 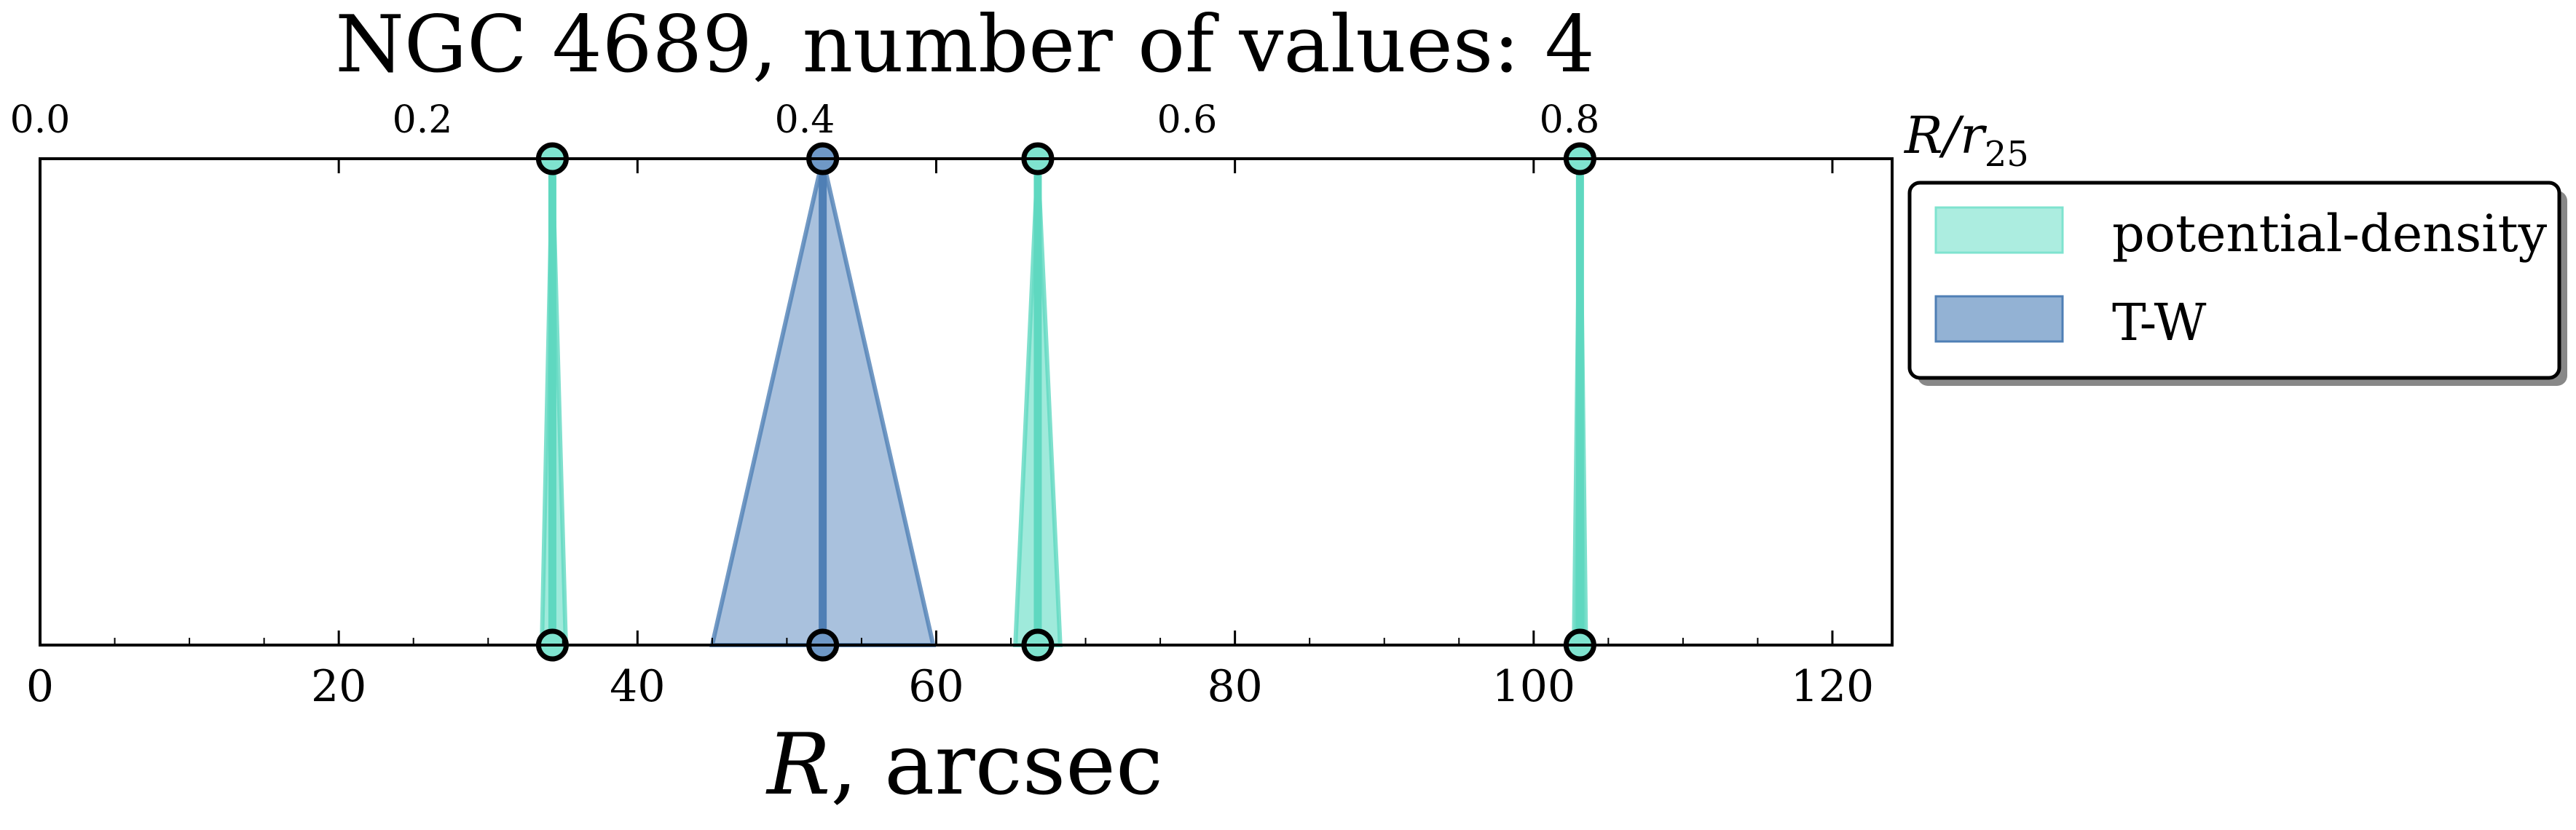 I want to click on x-tick-label-3: 60, so click(x=936, y=686).